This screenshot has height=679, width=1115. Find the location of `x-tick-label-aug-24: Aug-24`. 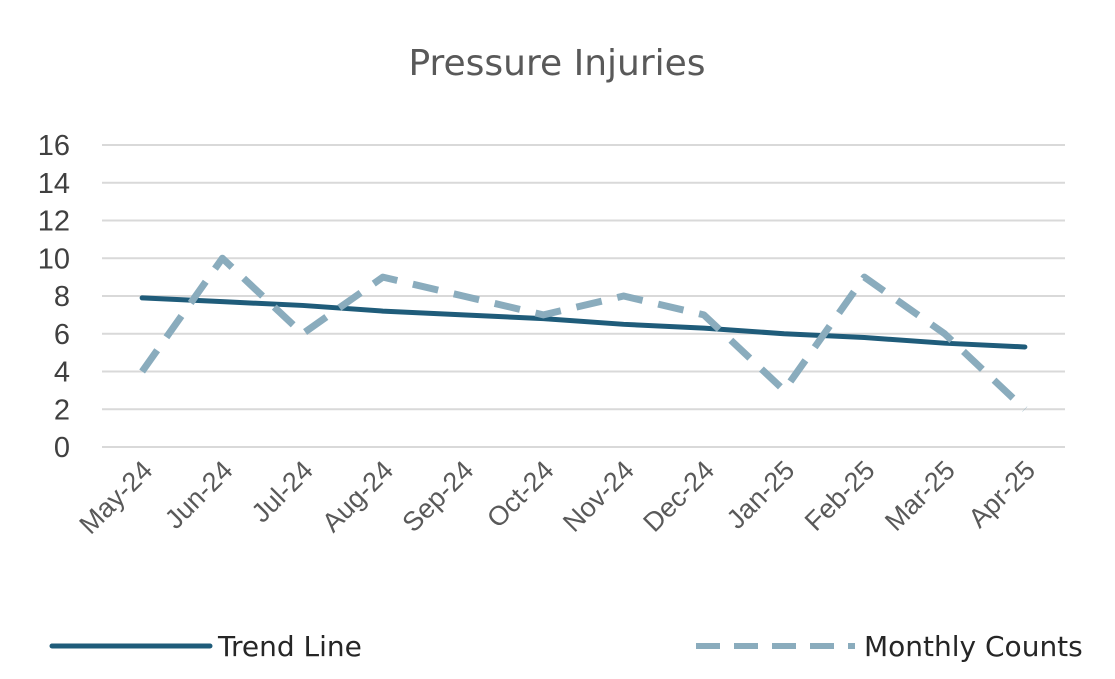

x-tick-label-aug-24: Aug-24 is located at coordinates (357, 496).